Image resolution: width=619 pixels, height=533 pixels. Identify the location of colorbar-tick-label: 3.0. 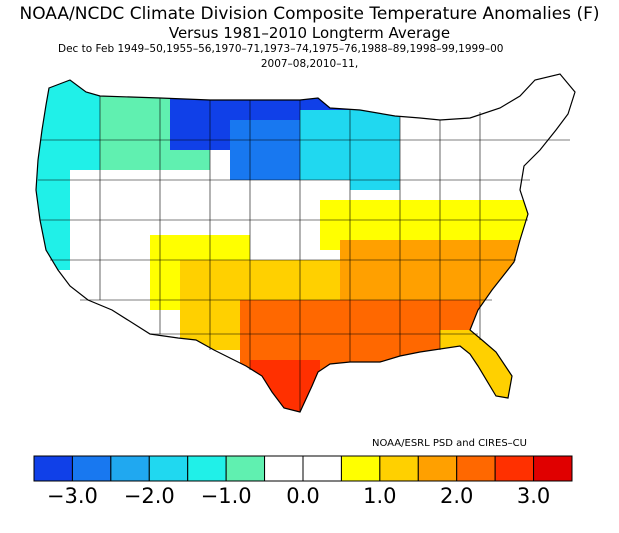
(533, 496).